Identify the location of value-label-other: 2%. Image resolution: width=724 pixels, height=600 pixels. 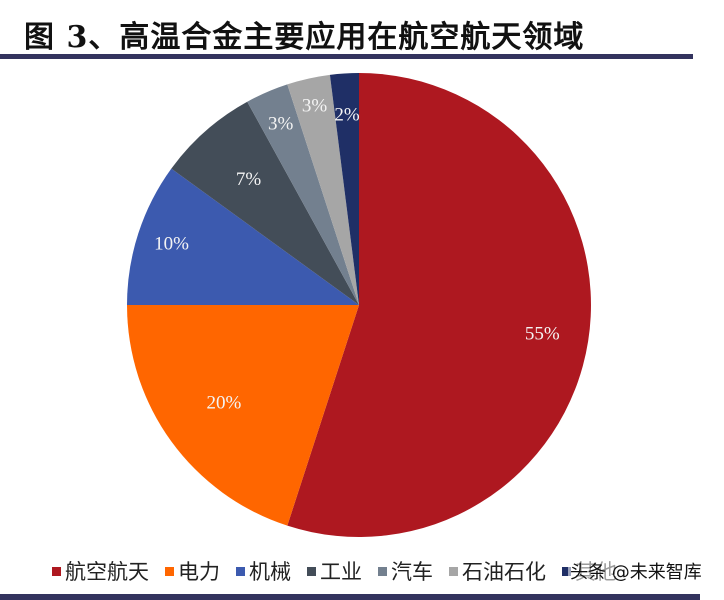
(347, 115).